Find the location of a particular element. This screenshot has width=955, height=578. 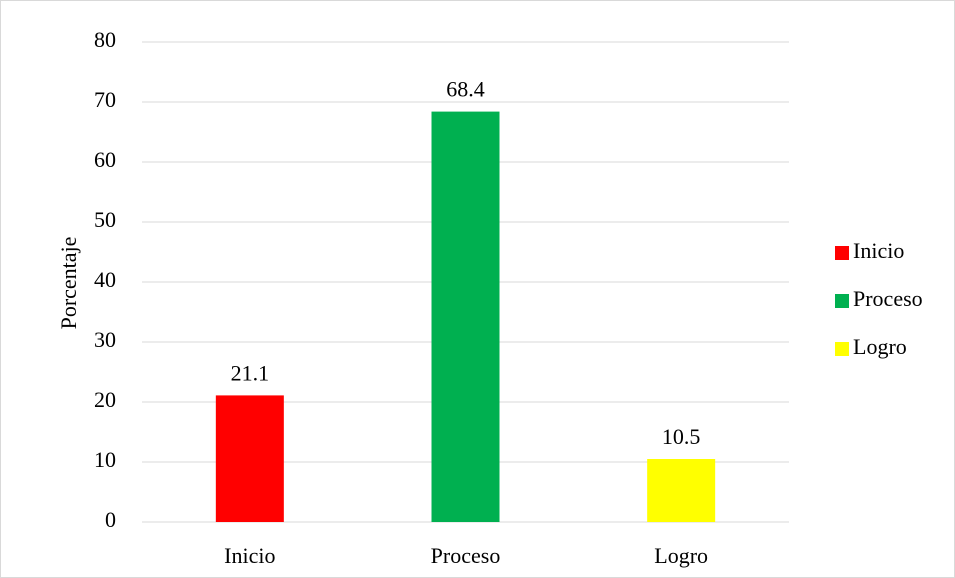

x-tick-label: Proceso is located at coordinates (466, 555).